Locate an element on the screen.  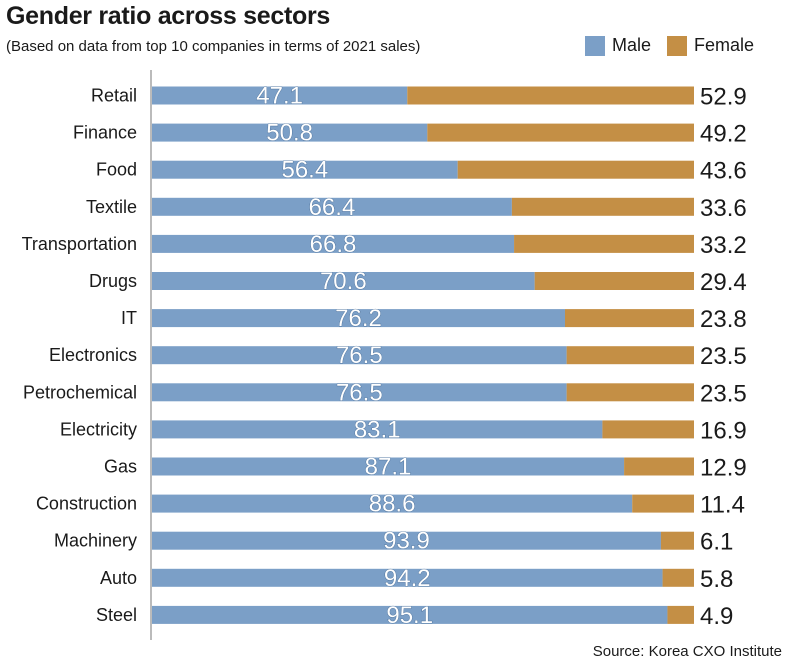
data-label-female-retail: 52.9 is located at coordinates (723, 97).